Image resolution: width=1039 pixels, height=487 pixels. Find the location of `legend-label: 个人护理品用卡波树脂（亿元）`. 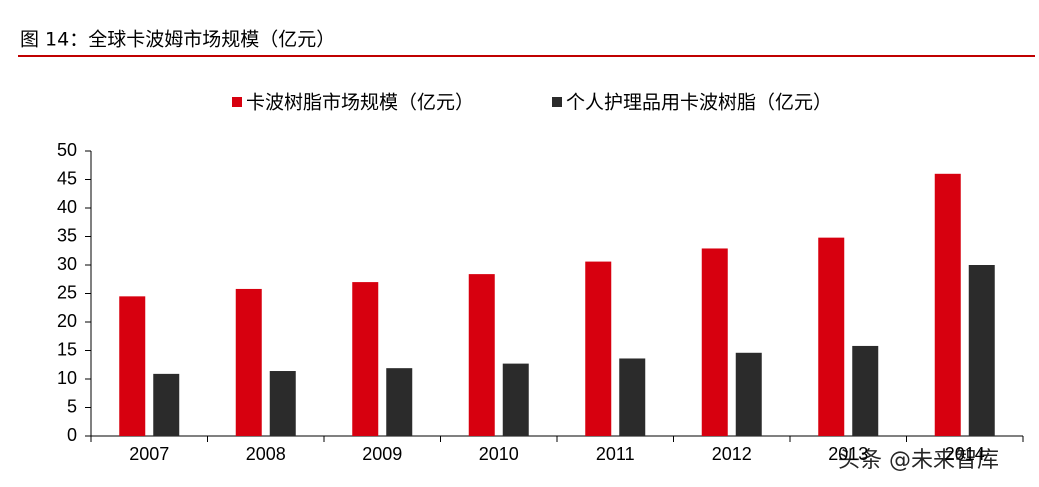

legend-label: 个人护理品用卡波树脂（亿元） is located at coordinates (699, 103).